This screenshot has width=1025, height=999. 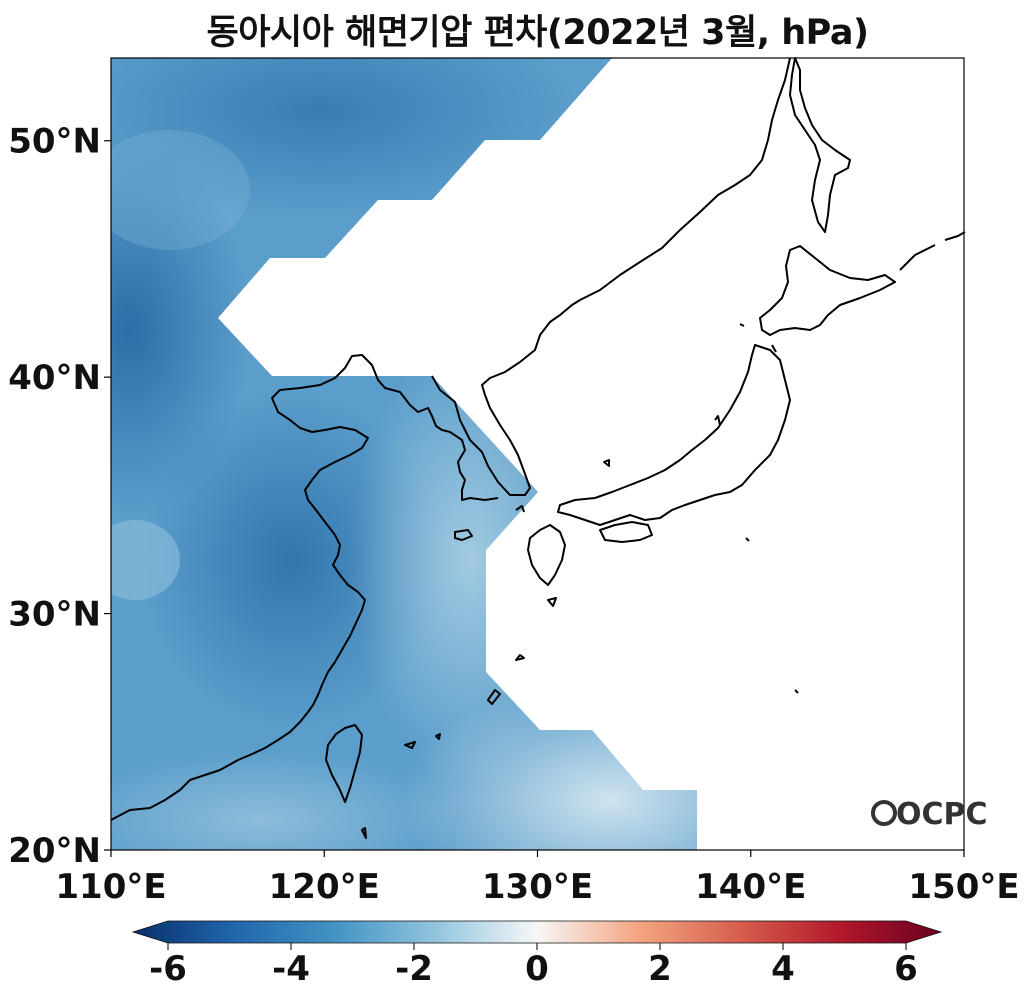 I want to click on russia-coastline, so click(x=685, y=179).